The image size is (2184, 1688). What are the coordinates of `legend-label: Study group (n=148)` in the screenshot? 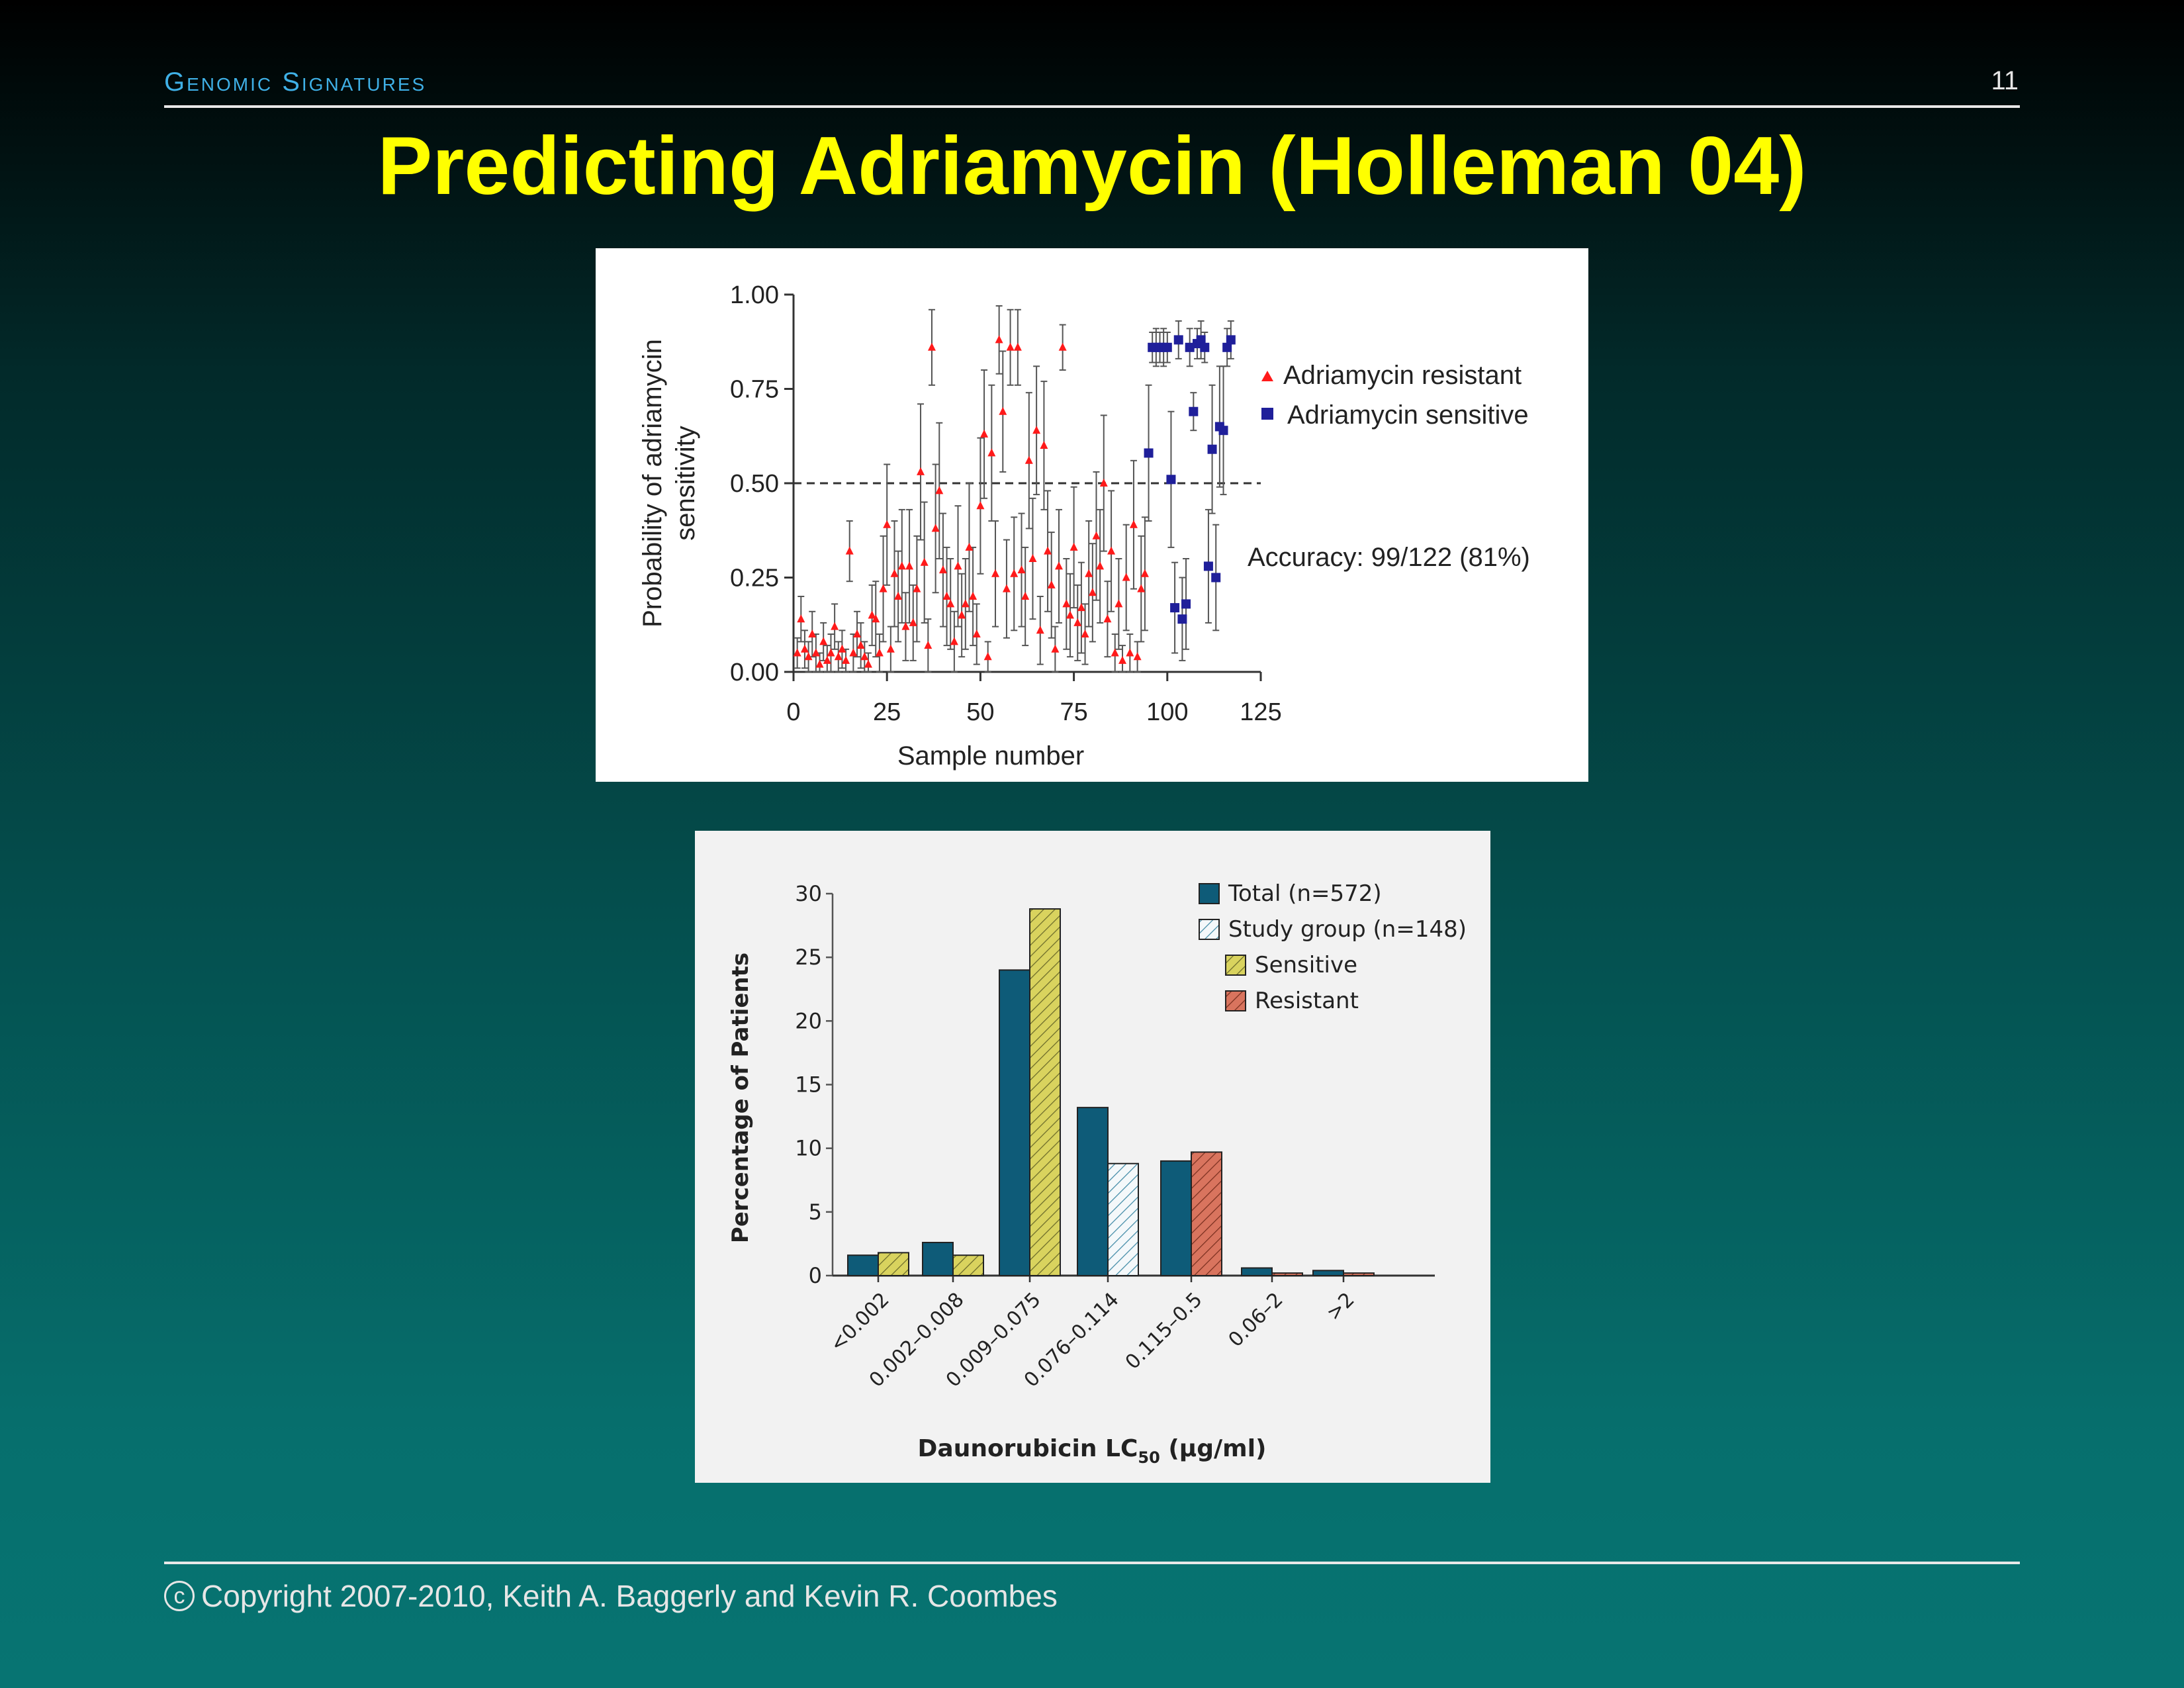 It's located at (1347, 929).